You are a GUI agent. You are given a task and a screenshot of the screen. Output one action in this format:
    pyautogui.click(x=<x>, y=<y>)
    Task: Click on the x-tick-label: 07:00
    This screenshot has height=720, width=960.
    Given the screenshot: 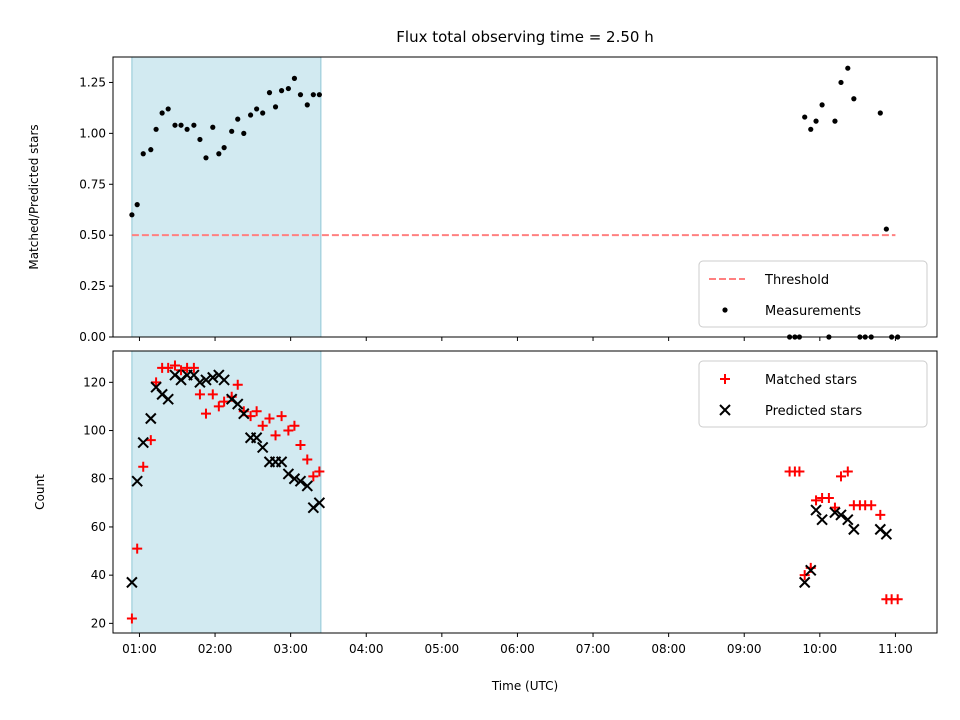 What is the action you would take?
    pyautogui.click(x=593, y=649)
    